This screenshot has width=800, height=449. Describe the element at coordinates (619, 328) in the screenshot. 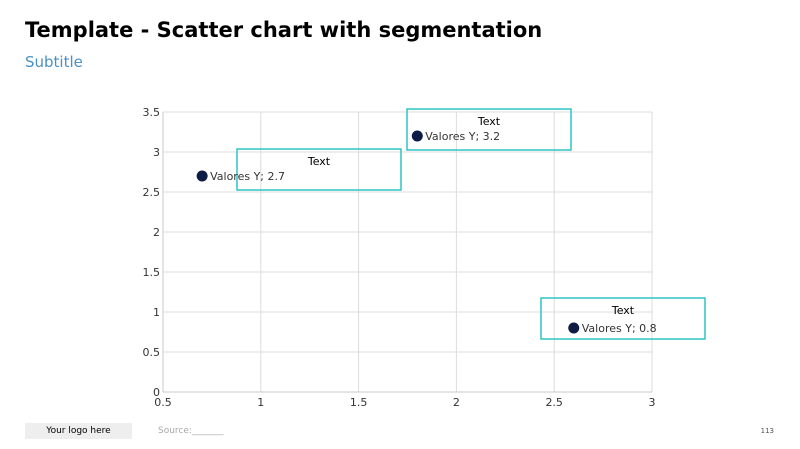

I see `point-data-label: Valores Y; 0.8` at that location.